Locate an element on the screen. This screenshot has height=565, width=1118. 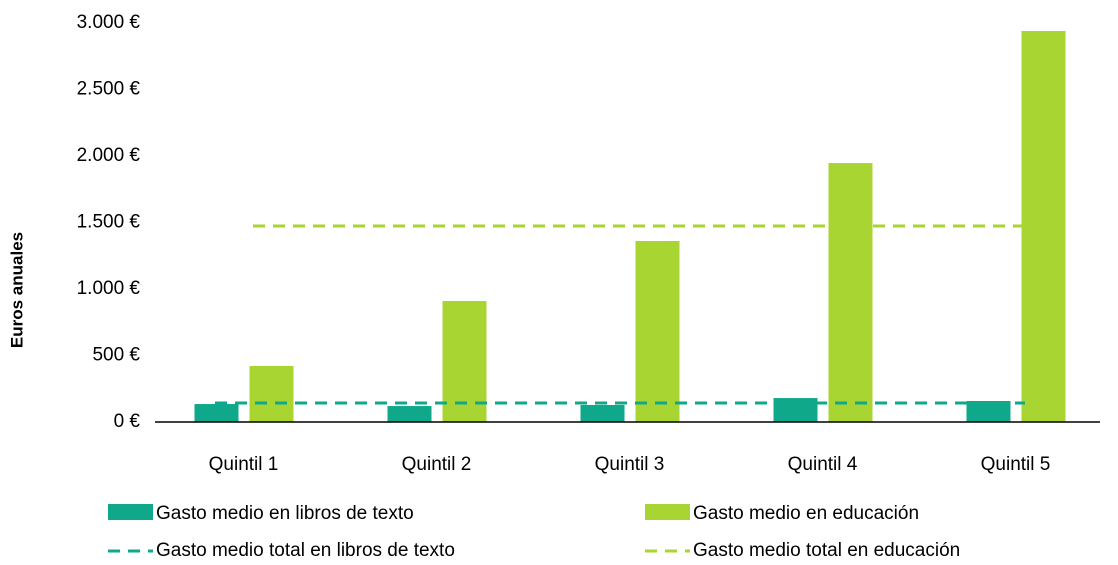
x-tick-label: Quintil 4 is located at coordinates (823, 464).